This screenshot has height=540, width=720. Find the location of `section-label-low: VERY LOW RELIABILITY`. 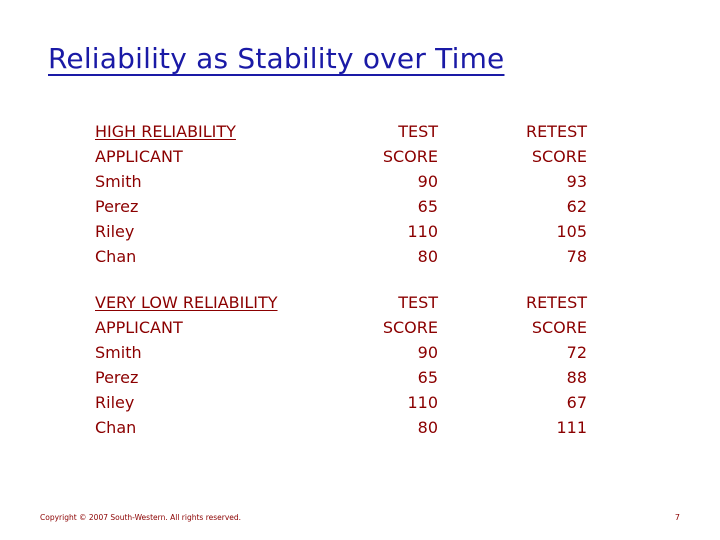

section-label-low: VERY LOW RELIABILITY is located at coordinates (186, 302).